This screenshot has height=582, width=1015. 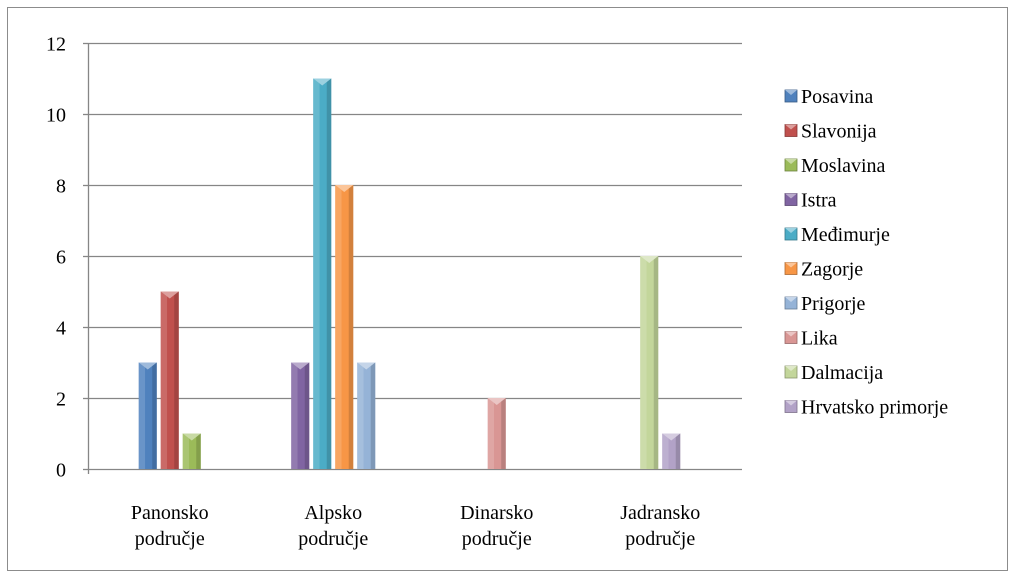 What do you see at coordinates (366, 415) in the screenshot?
I see `bar-prigorje` at bounding box center [366, 415].